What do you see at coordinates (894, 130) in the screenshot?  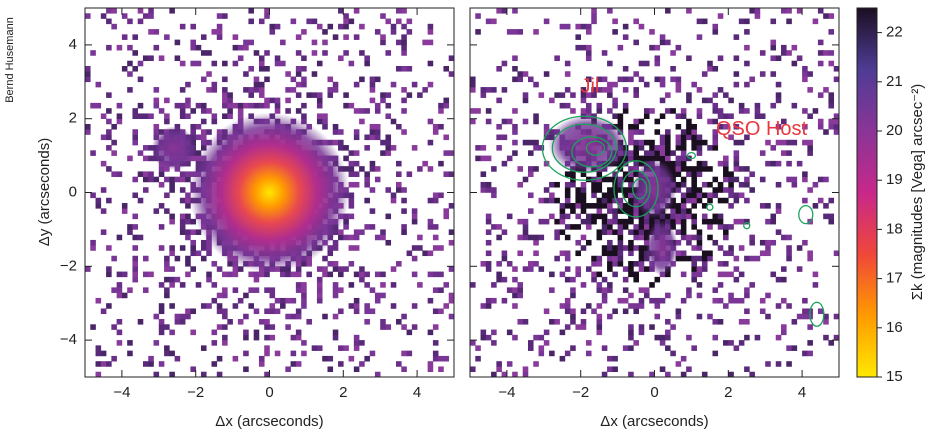 I see `colorbar-tick-label: 20` at bounding box center [894, 130].